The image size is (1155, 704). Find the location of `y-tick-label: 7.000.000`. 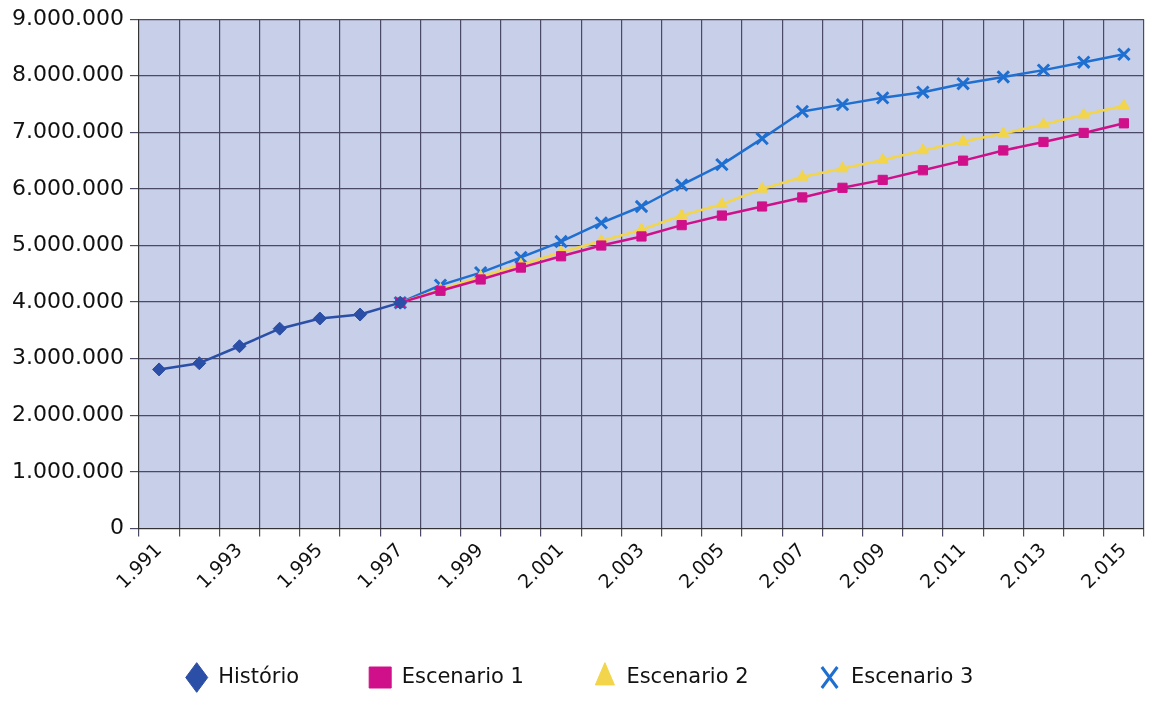

y-tick-label: 7.000.000 is located at coordinates (68, 131).